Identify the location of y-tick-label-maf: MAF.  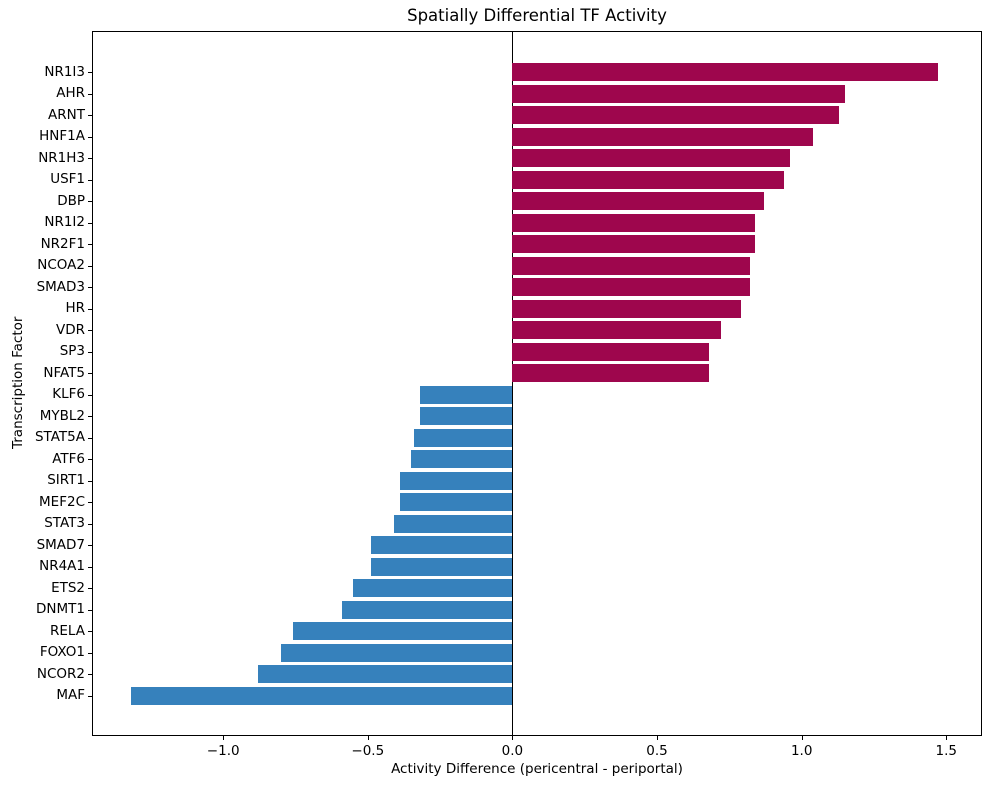
(70, 695).